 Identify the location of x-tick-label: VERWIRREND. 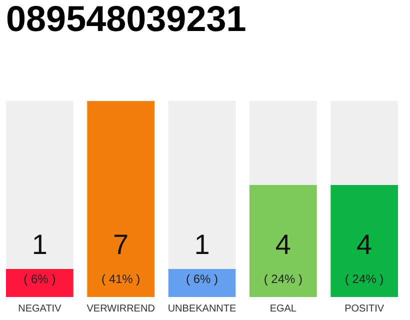
(120, 309).